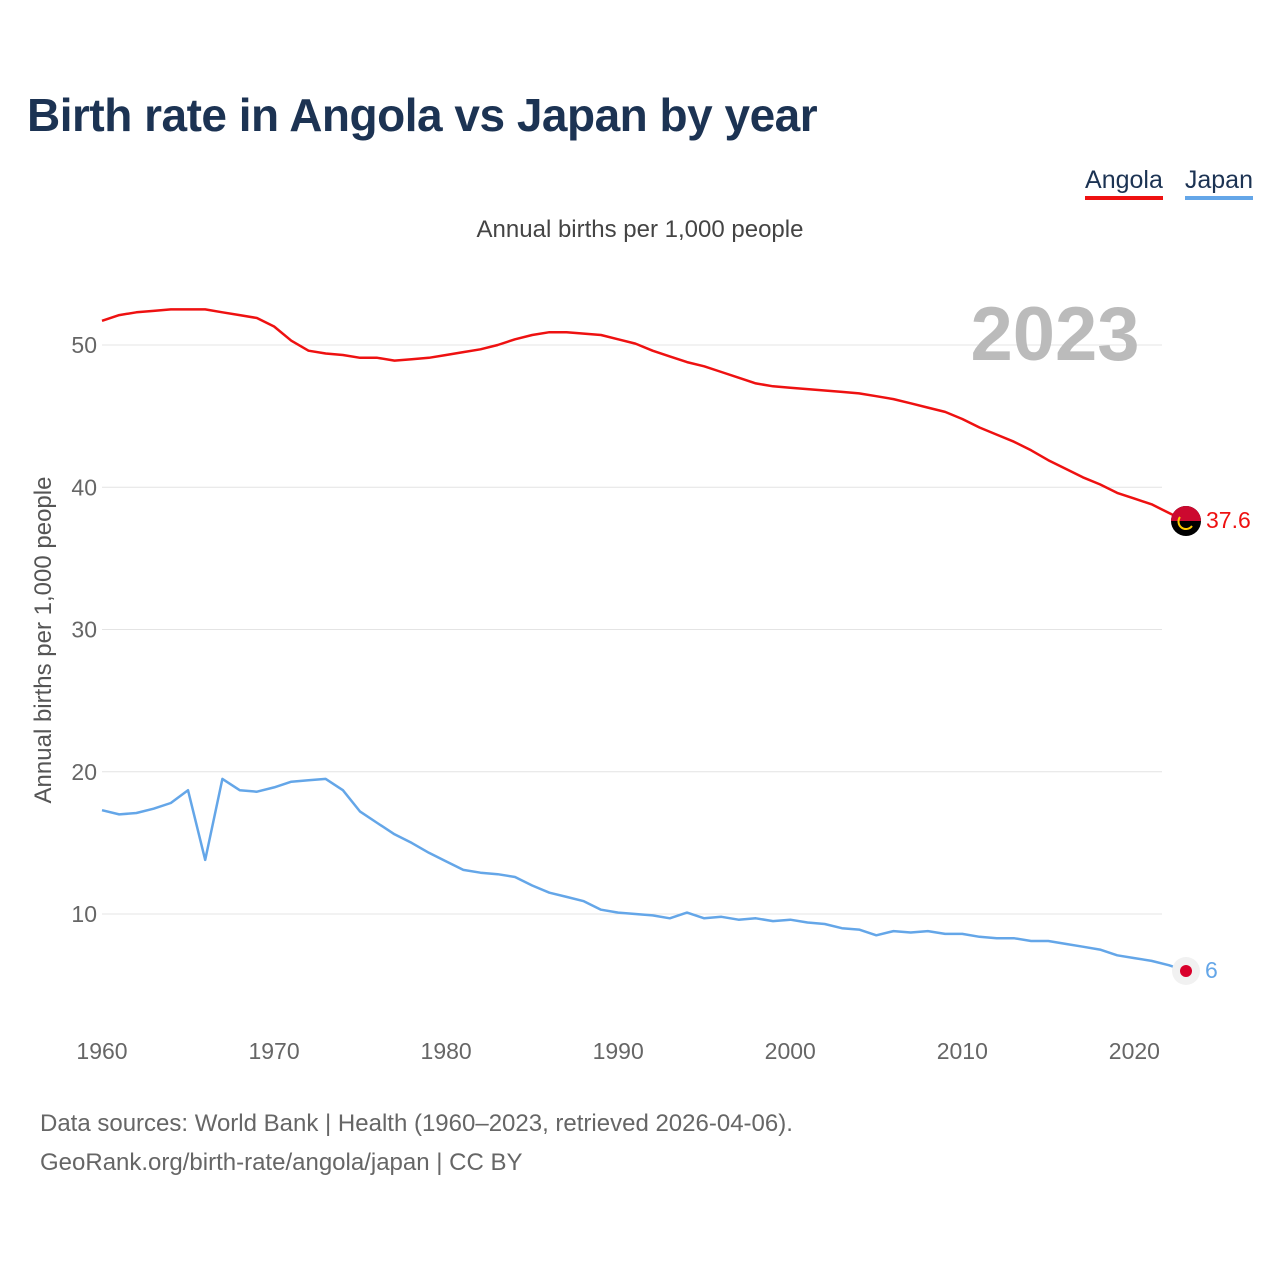  I want to click on japan-end-marker: 6, so click(1195, 971).